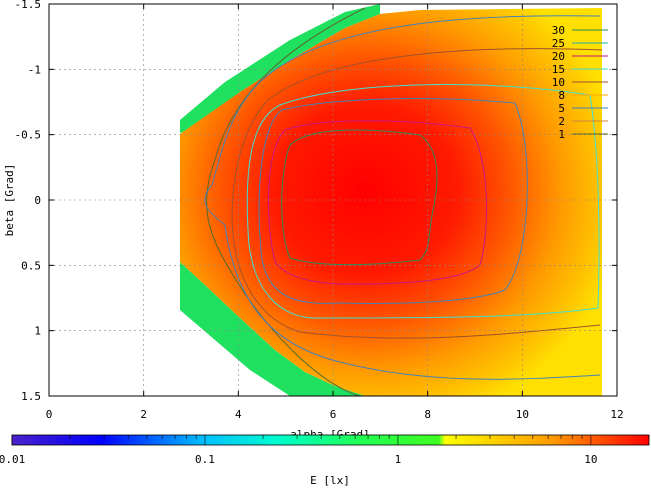  Describe the element at coordinates (9, 200) in the screenshot. I see `y-axis-title: beta [Grad]` at that location.